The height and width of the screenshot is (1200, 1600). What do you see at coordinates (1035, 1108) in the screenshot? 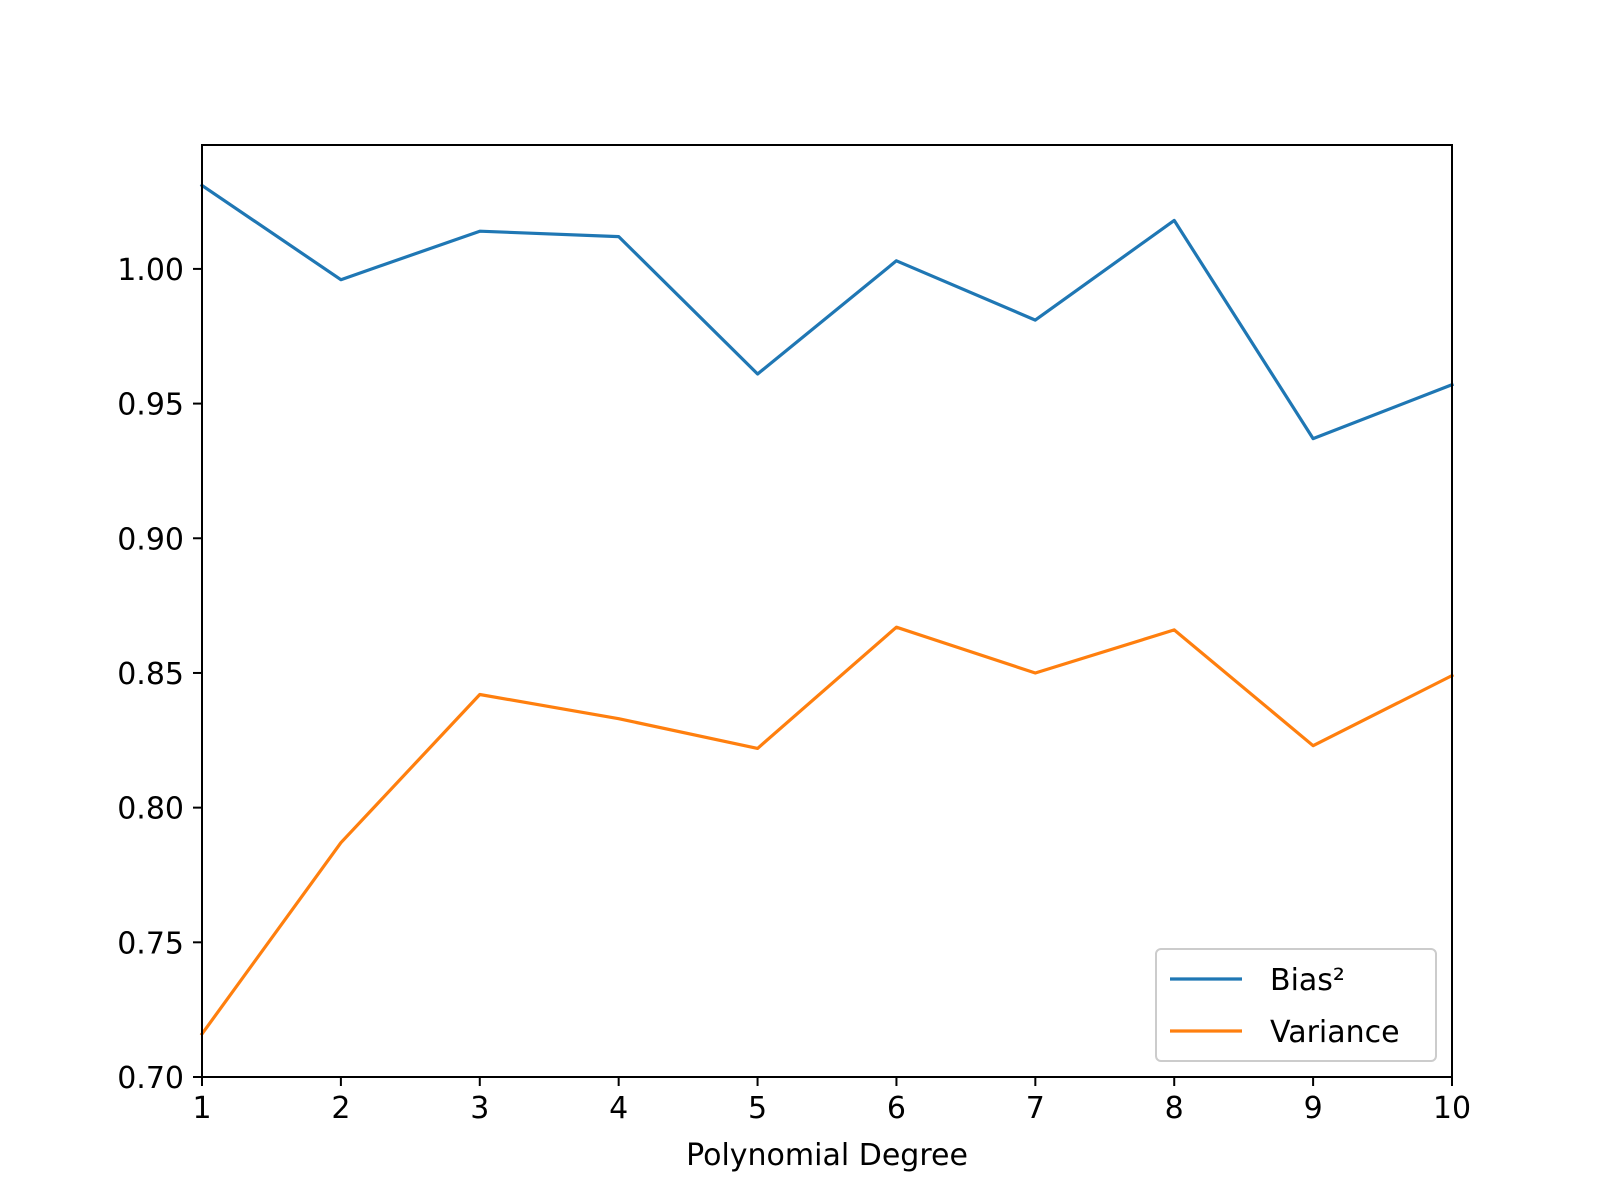
I see `x-tick-label: 7` at bounding box center [1035, 1108].